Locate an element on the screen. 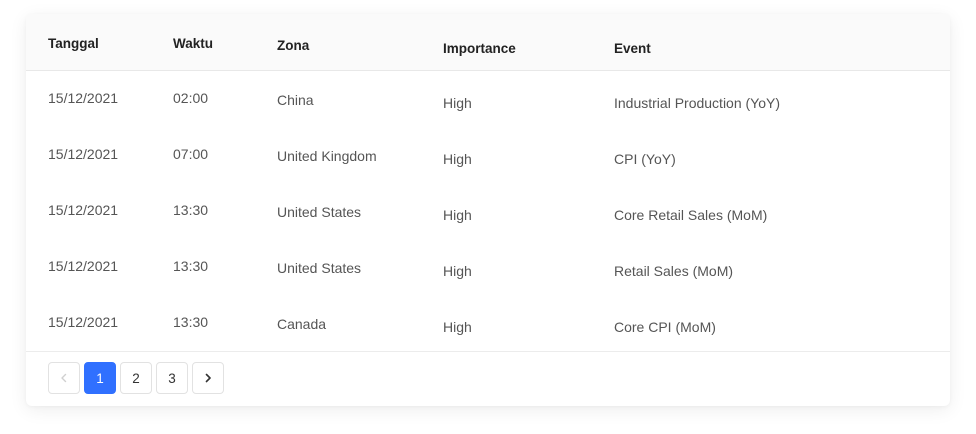  cell-event: Industrial Production (YoY) is located at coordinates (697, 103).